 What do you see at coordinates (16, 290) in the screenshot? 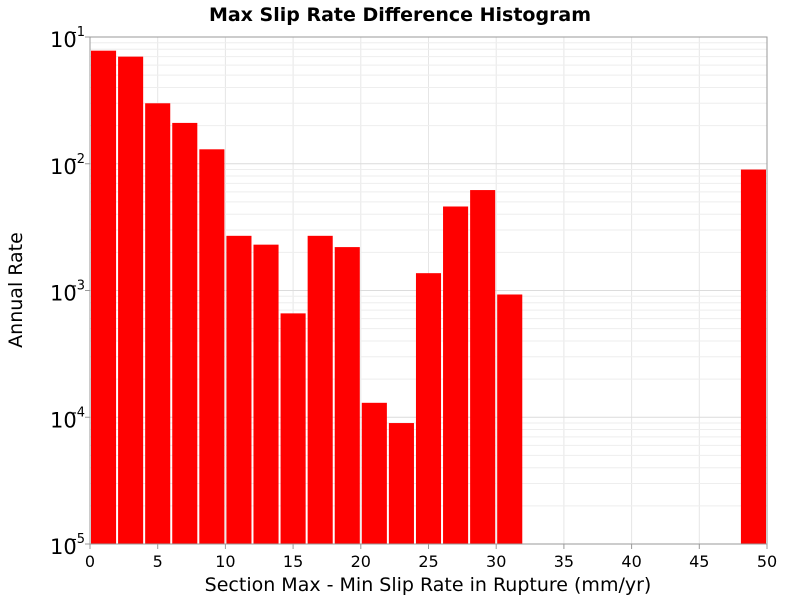
I see `y-axis-label: Annual Rate` at bounding box center [16, 290].